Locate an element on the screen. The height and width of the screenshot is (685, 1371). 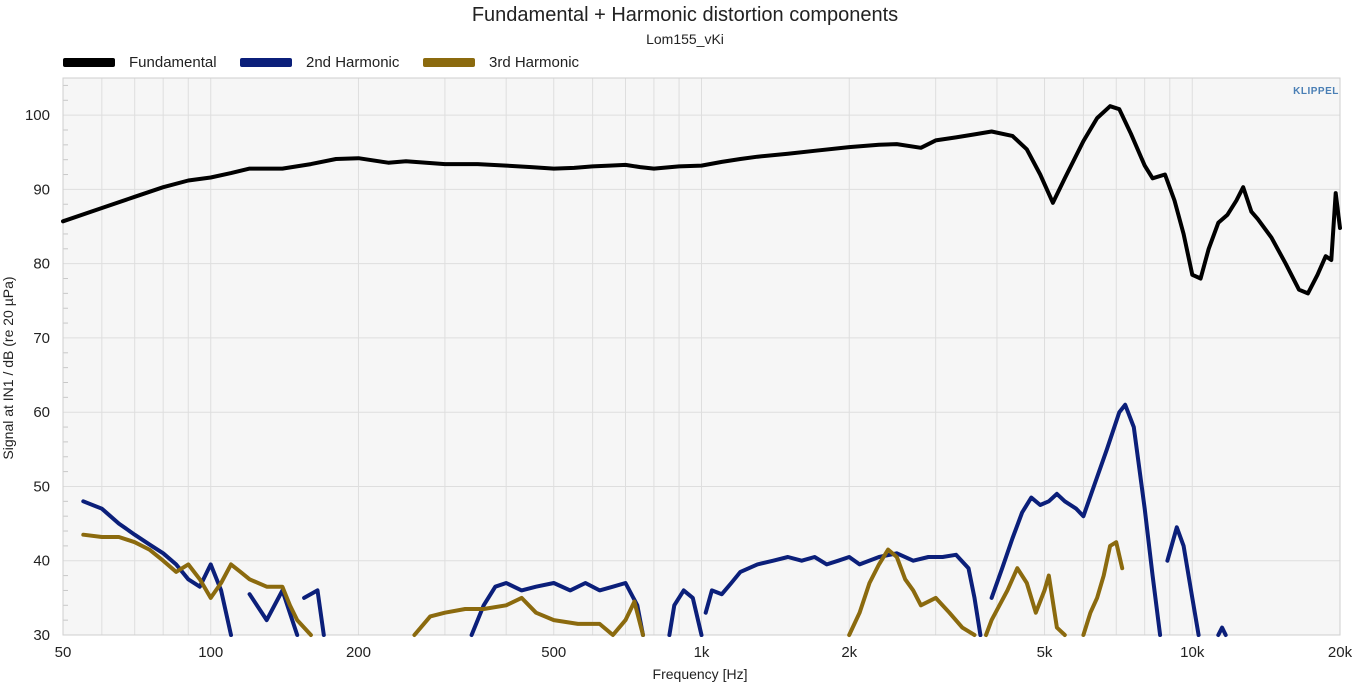
x-axis-label: Frequency [Hz] is located at coordinates (700, 674).